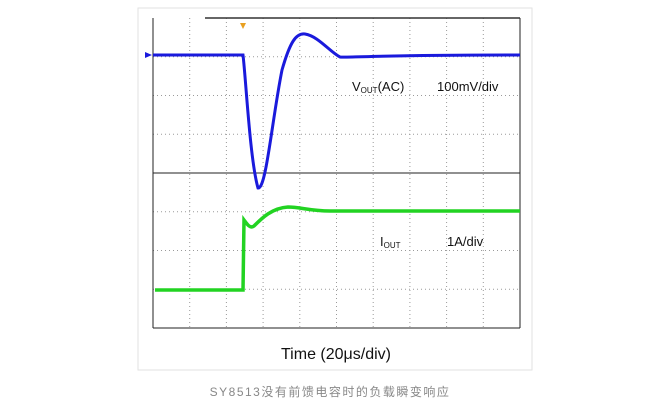  What do you see at coordinates (330, 391) in the screenshot?
I see `caption: SY8513没有前馈电容时的负载瞬变响应` at bounding box center [330, 391].